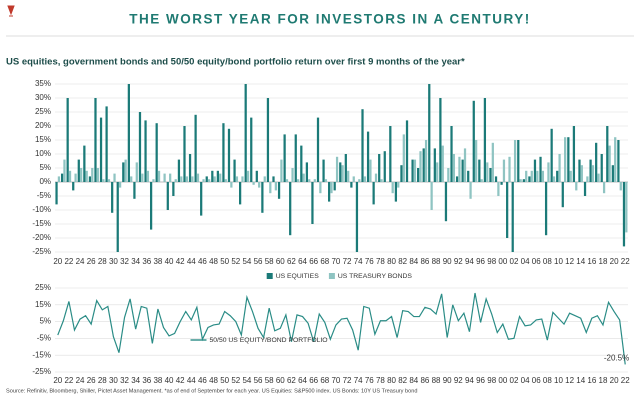  Describe the element at coordinates (43, 153) in the screenshot. I see `y-tick-label: 10%` at that location.